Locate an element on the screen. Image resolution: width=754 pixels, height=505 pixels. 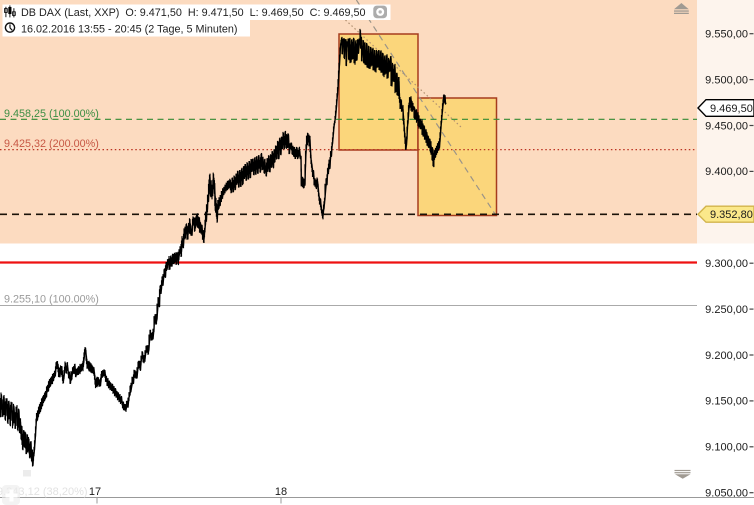
svg-text: 9.500,00 is located at coordinates (726, 80).